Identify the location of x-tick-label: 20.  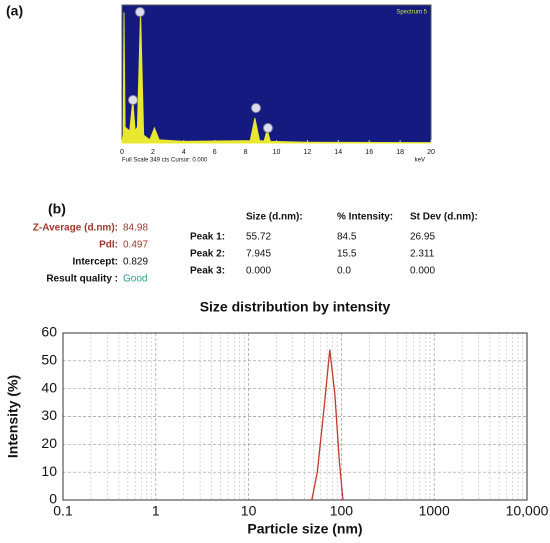
(431, 152).